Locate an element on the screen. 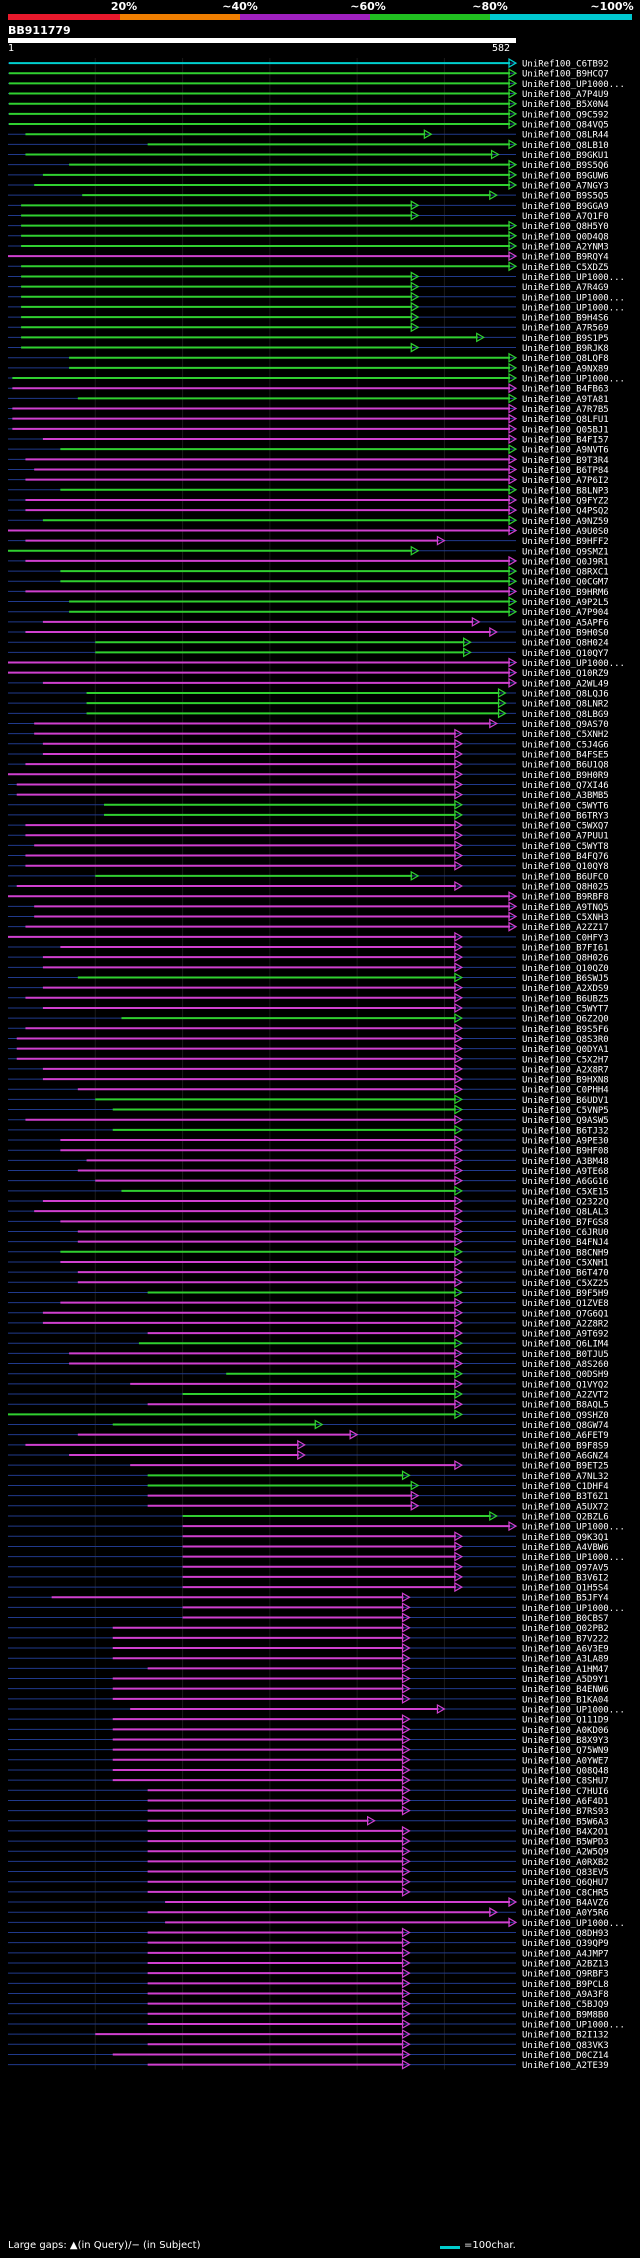  hit-row: UniRef100_A6F4D1 is located at coordinates (308, 1801).